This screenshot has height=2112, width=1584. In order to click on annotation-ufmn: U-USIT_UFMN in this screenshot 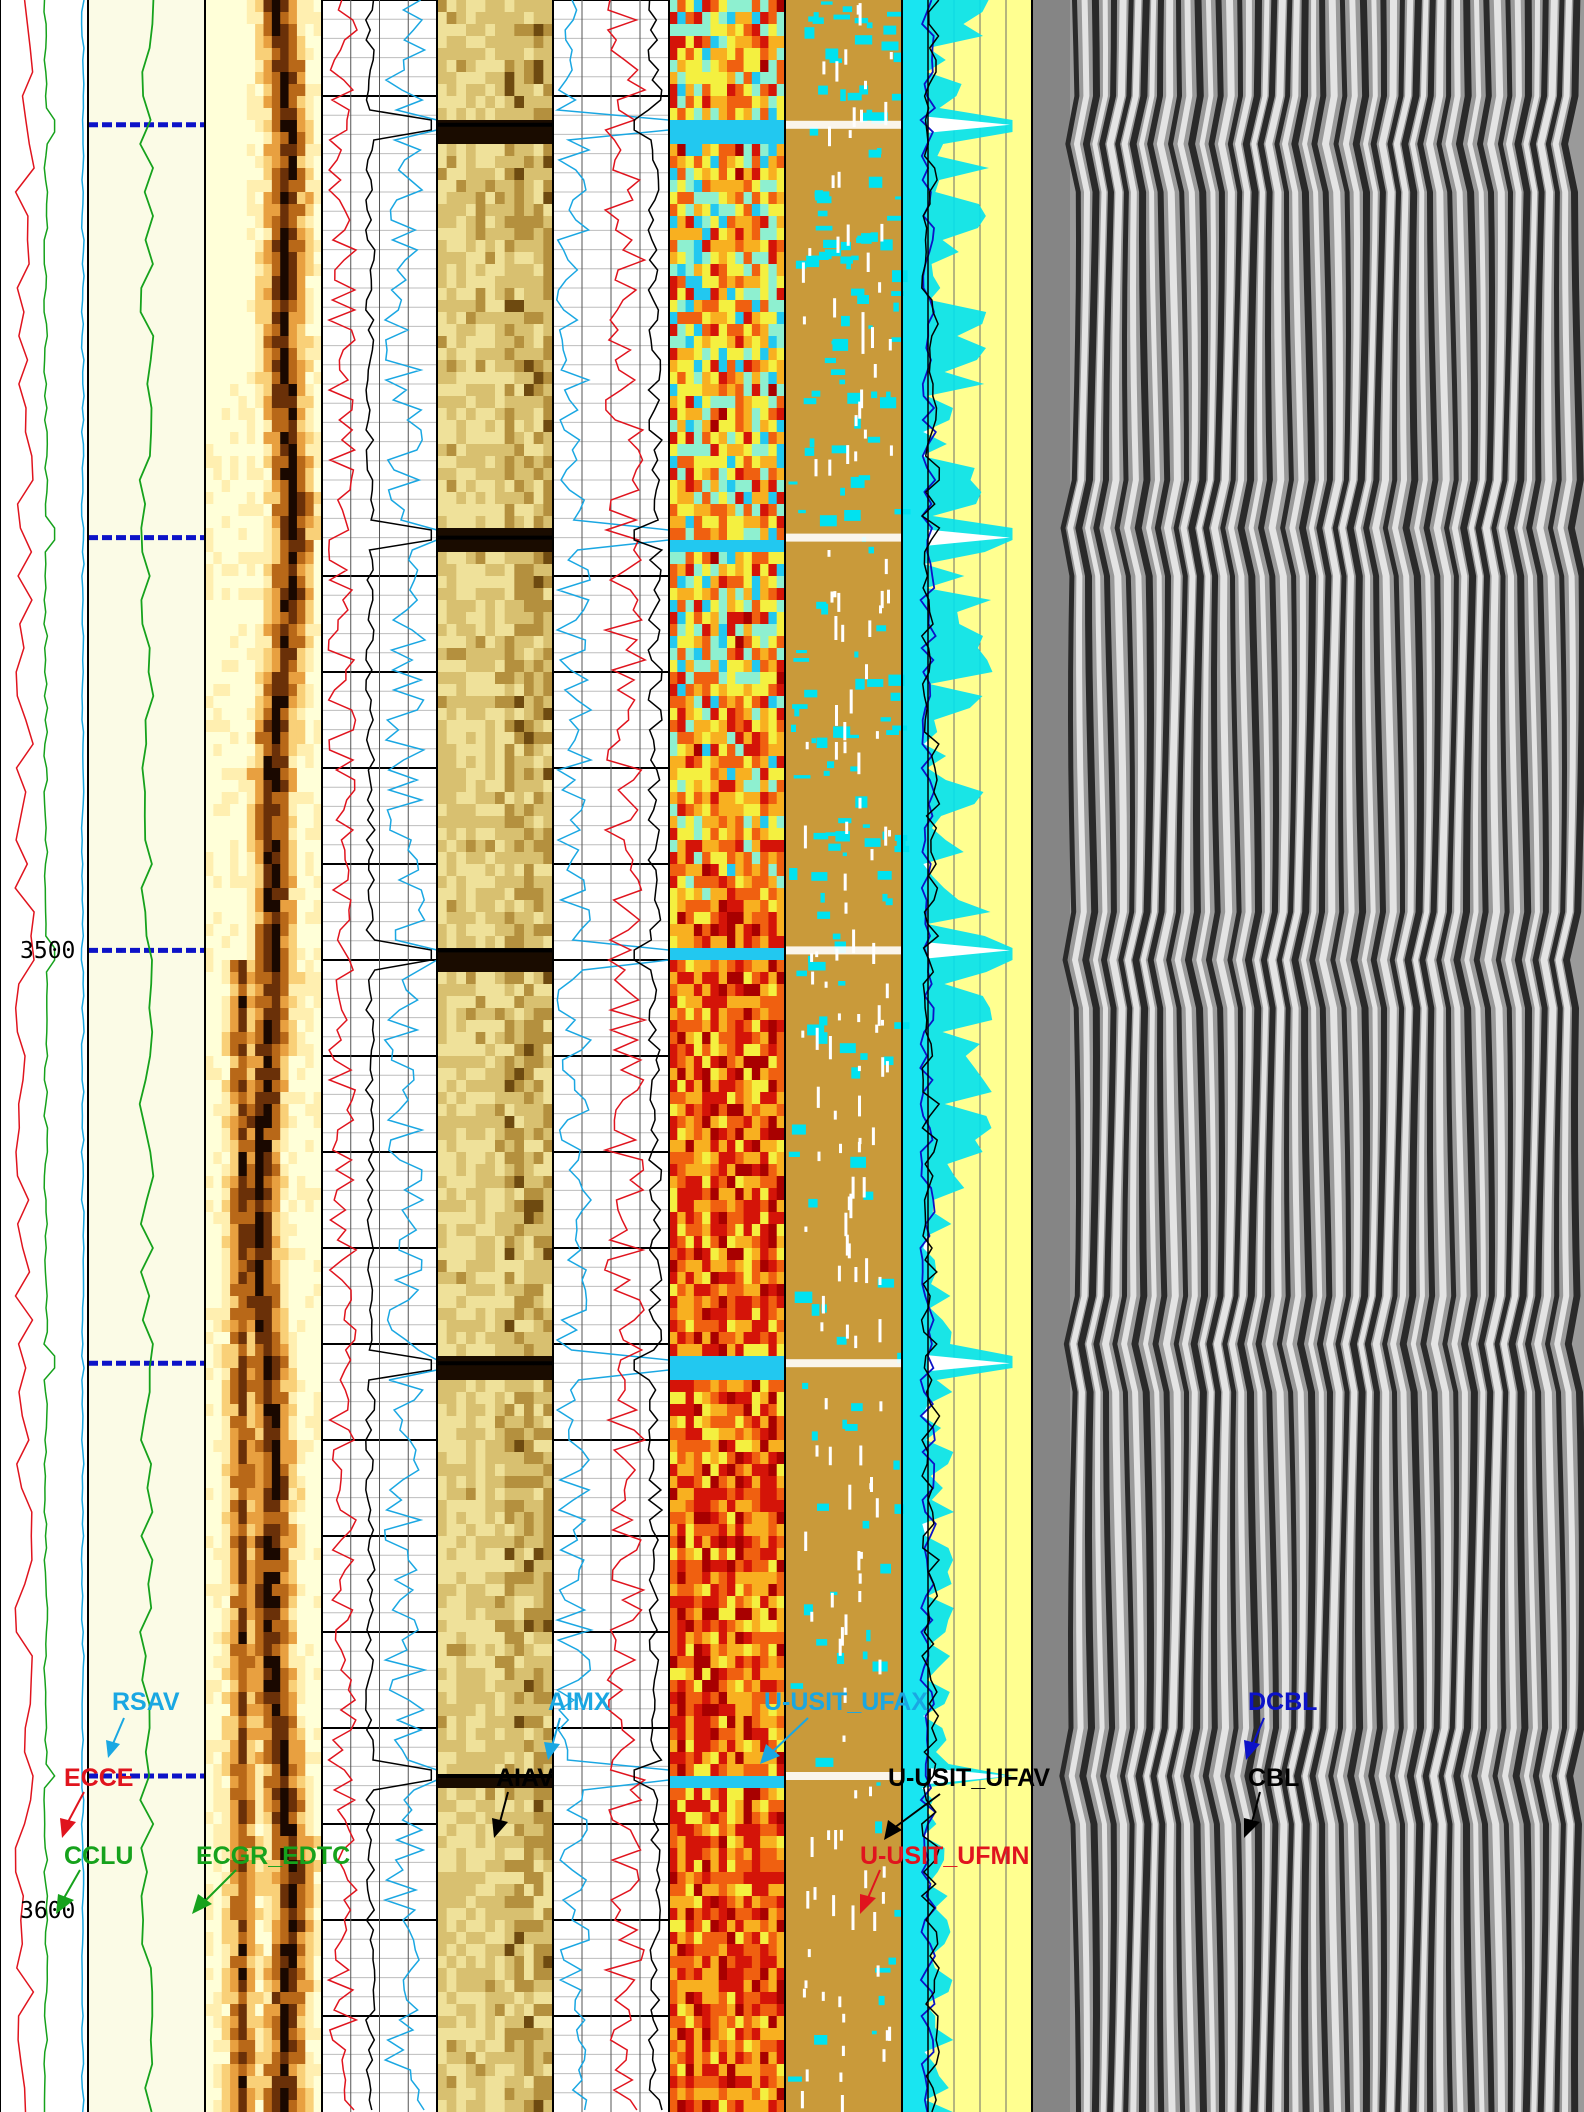, I will do `click(944, 1878)`.